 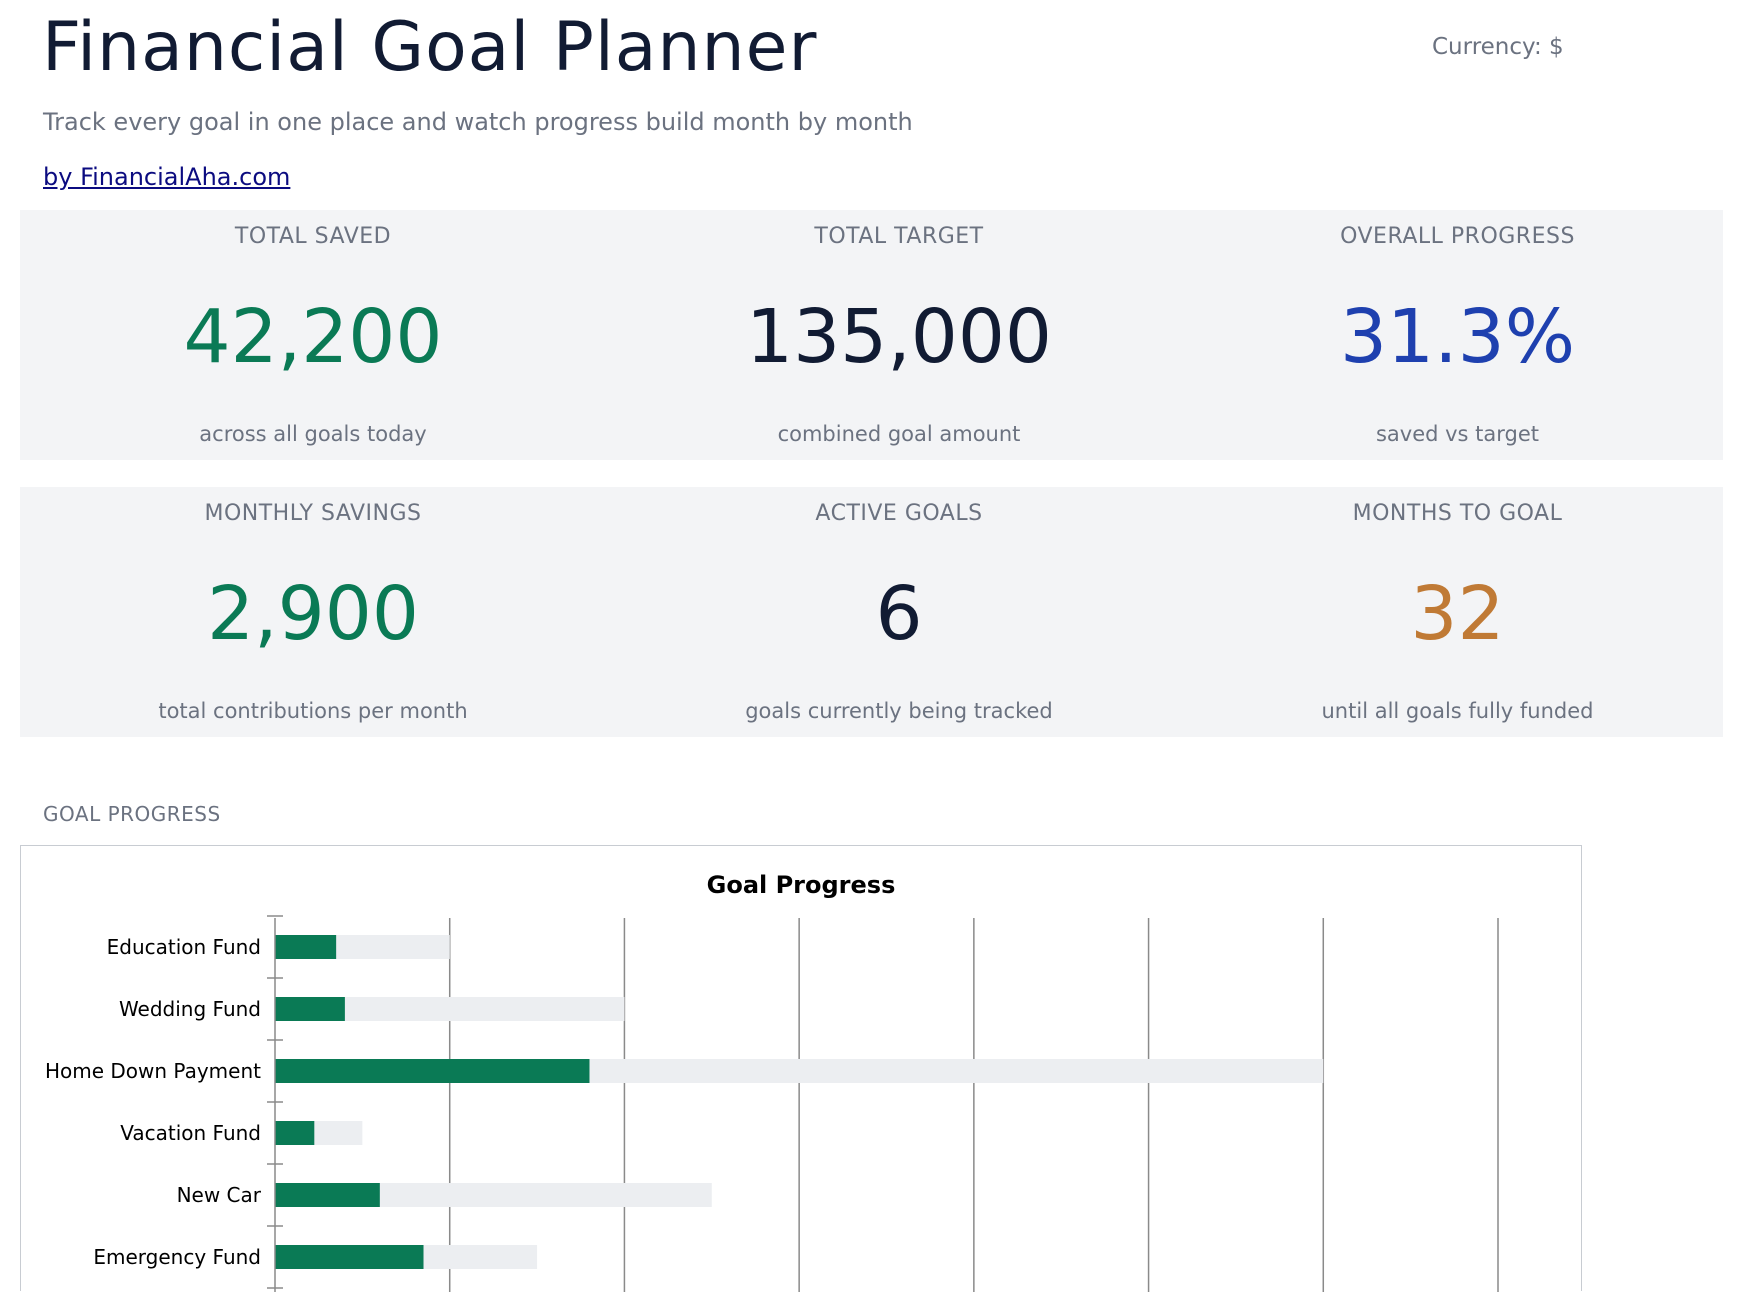 I want to click on kpi-label: TOTAL TARGET, so click(x=899, y=236).